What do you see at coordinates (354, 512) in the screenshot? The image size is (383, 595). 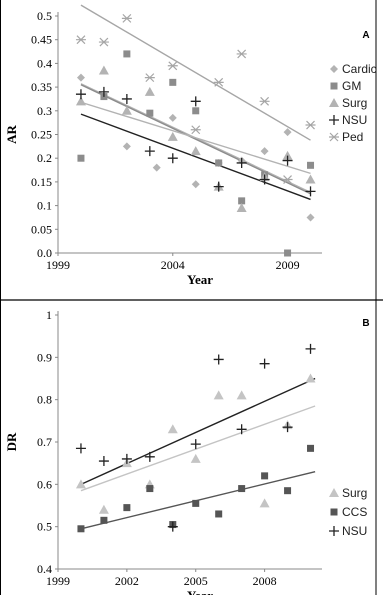 I see `legend-label-ccs: CCS` at bounding box center [354, 512].